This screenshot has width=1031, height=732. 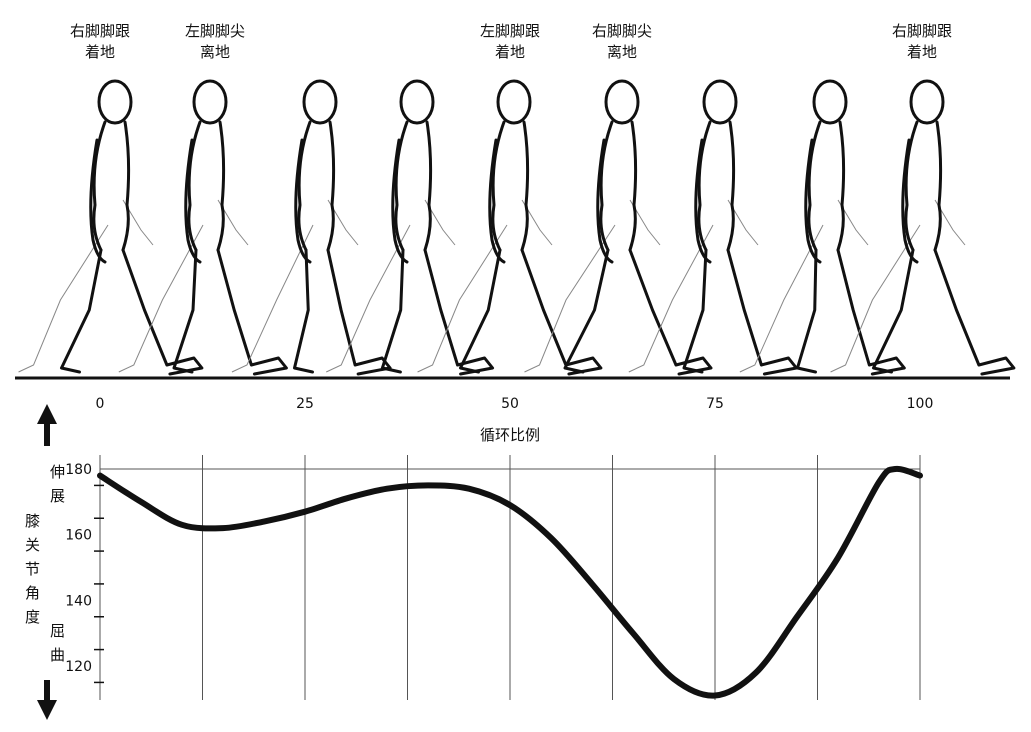 What do you see at coordinates (78, 667) in the screenshot?
I see `y-tick-label: 120` at bounding box center [78, 667].